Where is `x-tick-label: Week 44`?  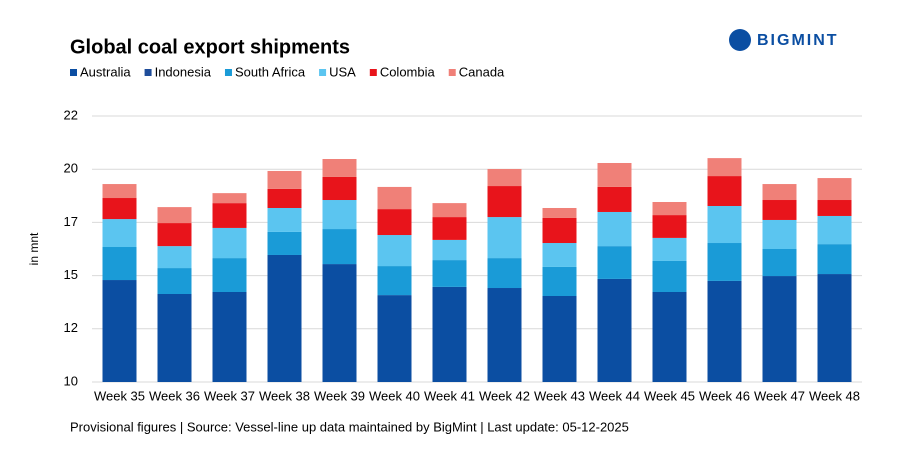 x-tick-label: Week 44 is located at coordinates (614, 395).